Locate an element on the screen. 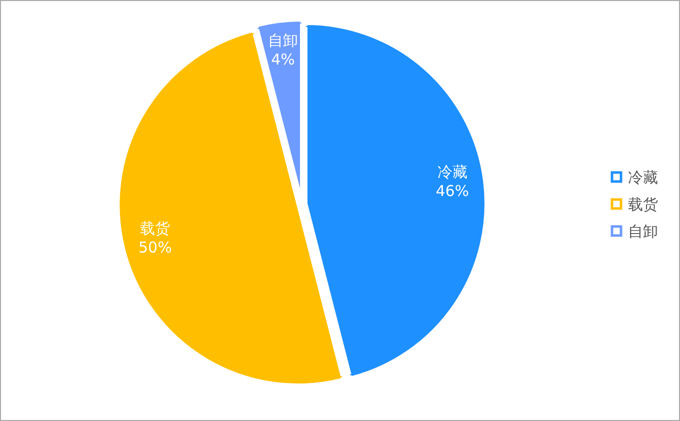  legend-label: 载货 is located at coordinates (643, 205).